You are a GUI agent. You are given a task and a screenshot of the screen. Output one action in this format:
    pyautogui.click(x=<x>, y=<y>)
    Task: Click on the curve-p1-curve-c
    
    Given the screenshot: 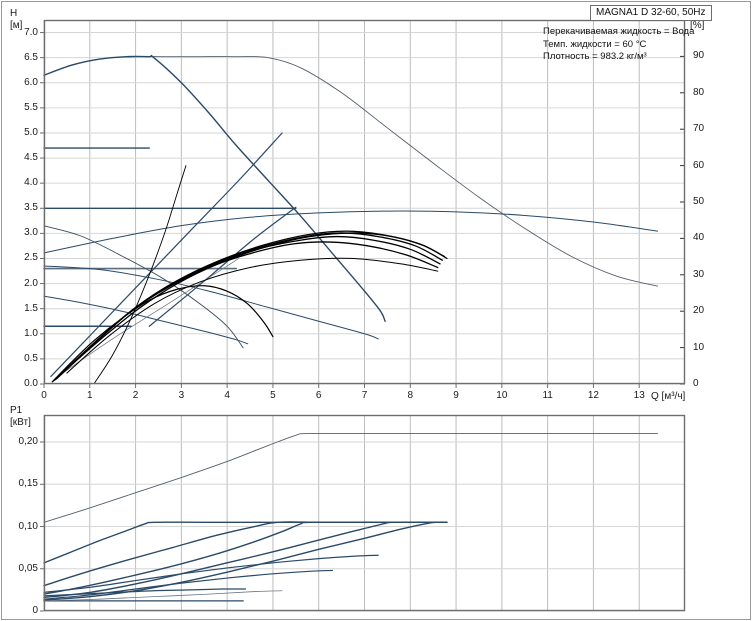 What is the action you would take?
    pyautogui.click(x=245, y=558)
    